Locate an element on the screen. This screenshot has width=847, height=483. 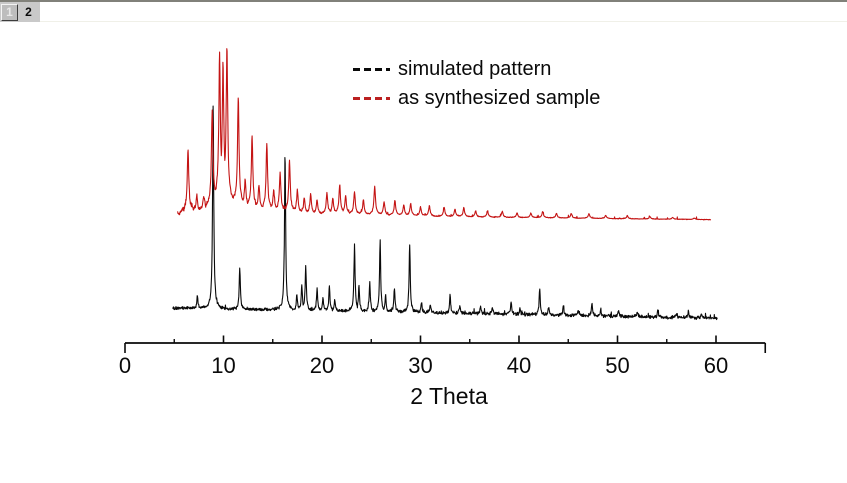
x-axis-tick-label: 50 is located at coordinates (617, 365).